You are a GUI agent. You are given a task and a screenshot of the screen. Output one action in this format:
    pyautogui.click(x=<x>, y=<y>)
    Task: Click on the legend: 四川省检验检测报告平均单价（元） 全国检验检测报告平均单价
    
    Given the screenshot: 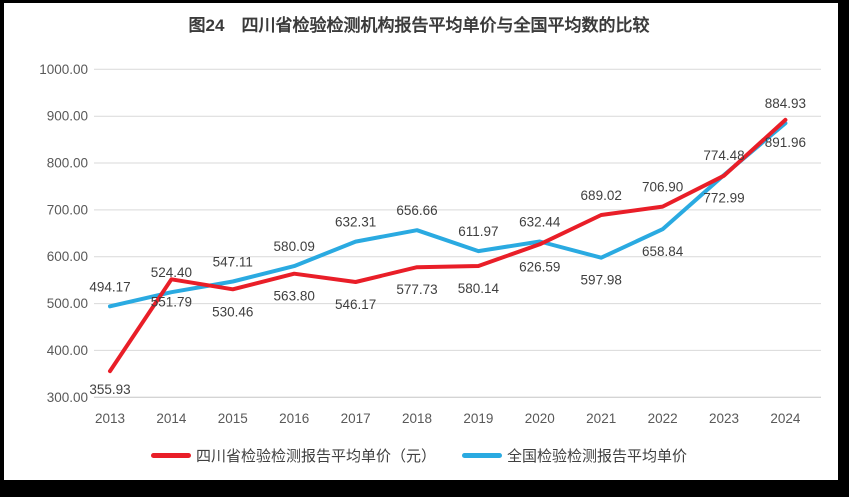 What is the action you would take?
    pyautogui.click(x=419, y=455)
    